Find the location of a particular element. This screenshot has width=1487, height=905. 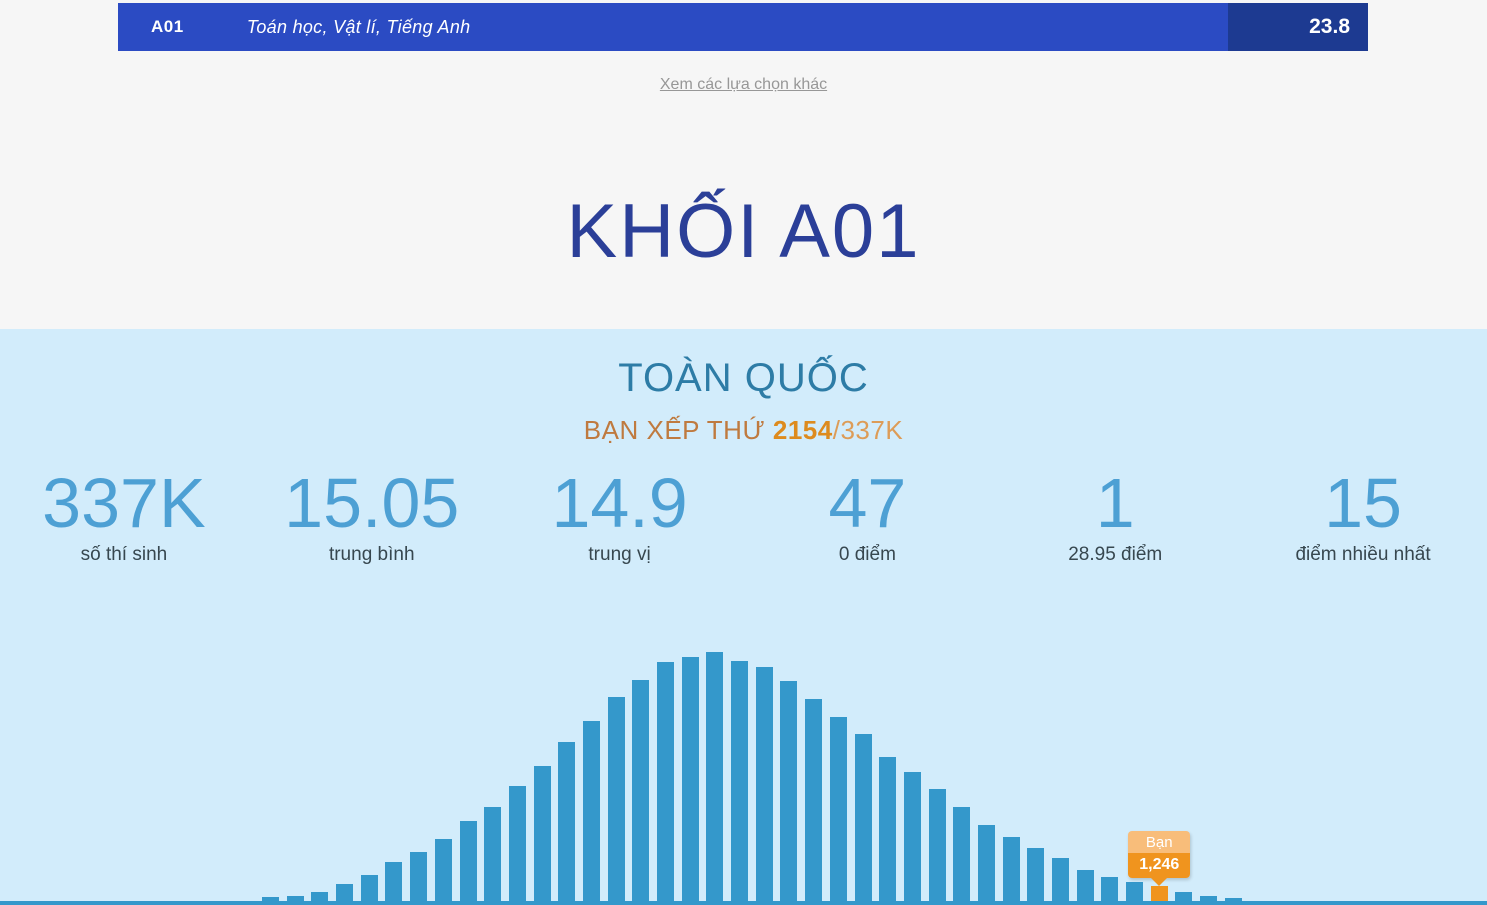

stat-mean: 15.05 trung bình is located at coordinates (372, 516).